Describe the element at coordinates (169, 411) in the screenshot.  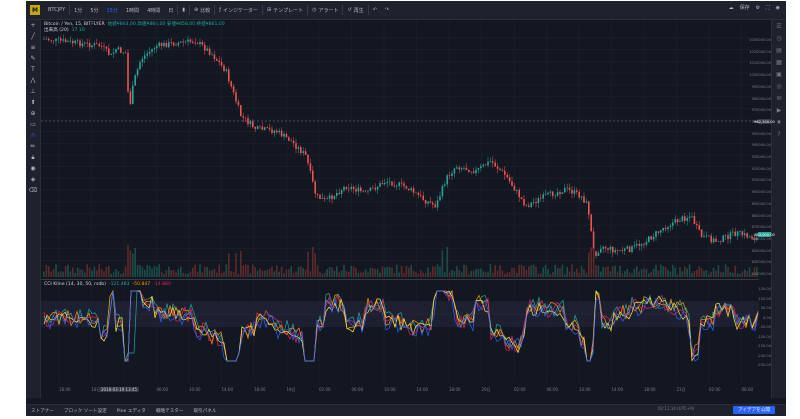
I see `tab-strategy-tester: 戦略テスター` at that location.